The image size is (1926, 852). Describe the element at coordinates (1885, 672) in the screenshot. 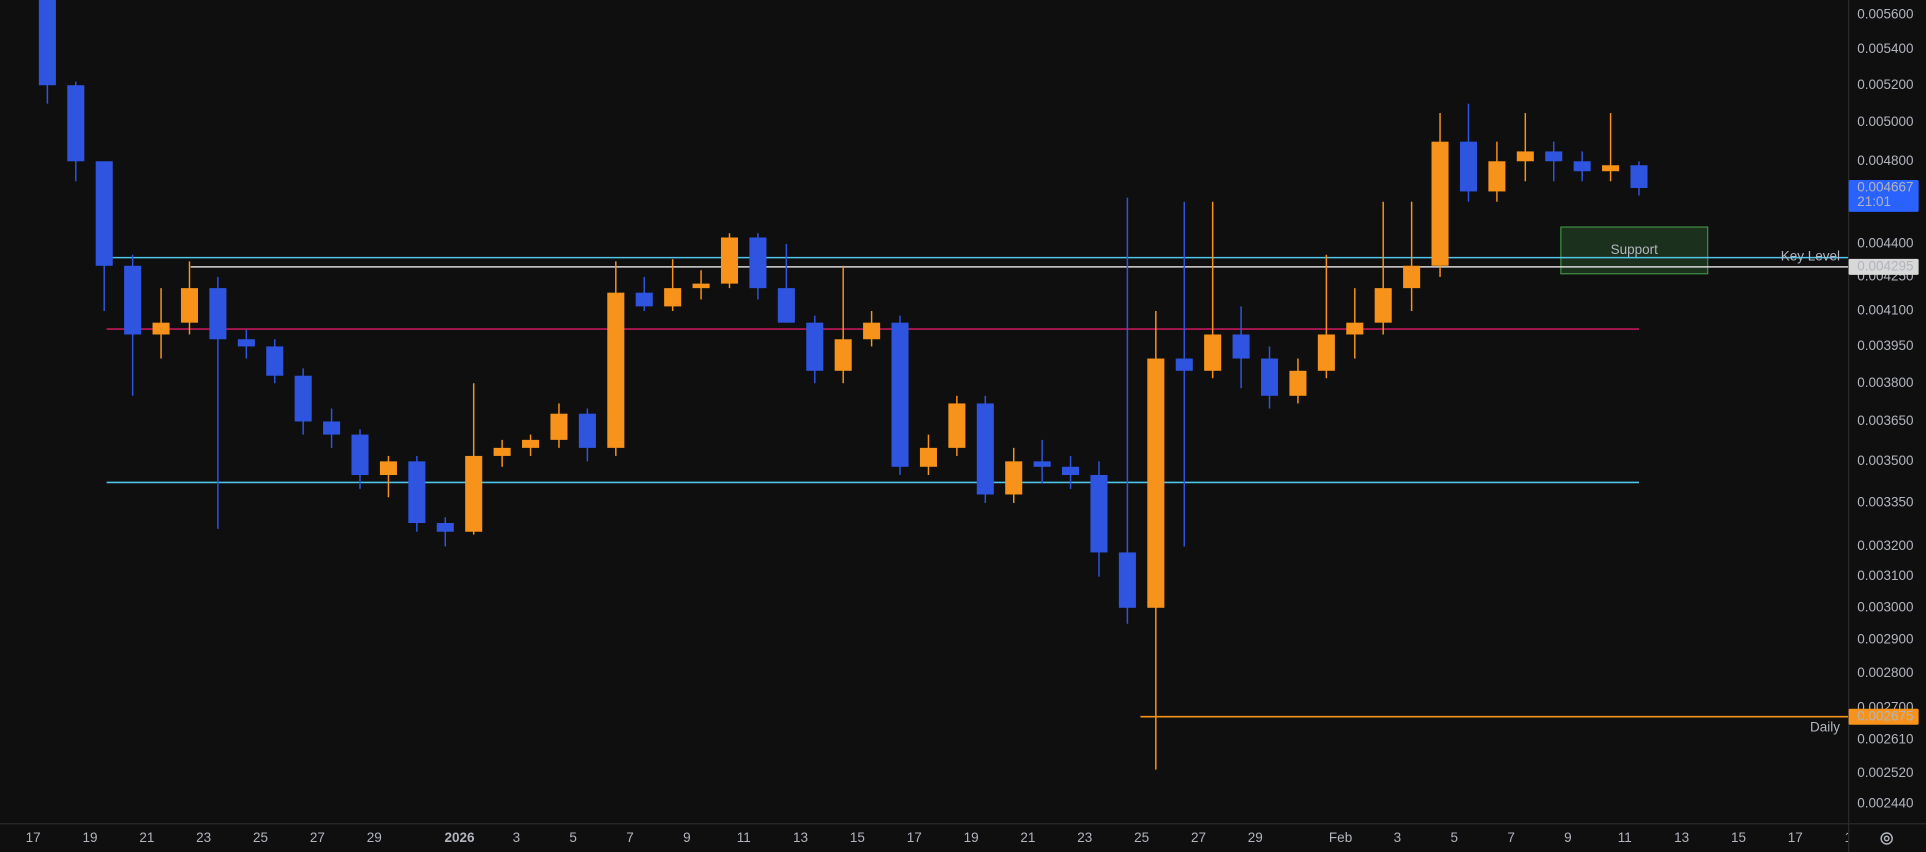

I see `y-tick-label: 0.002800` at that location.